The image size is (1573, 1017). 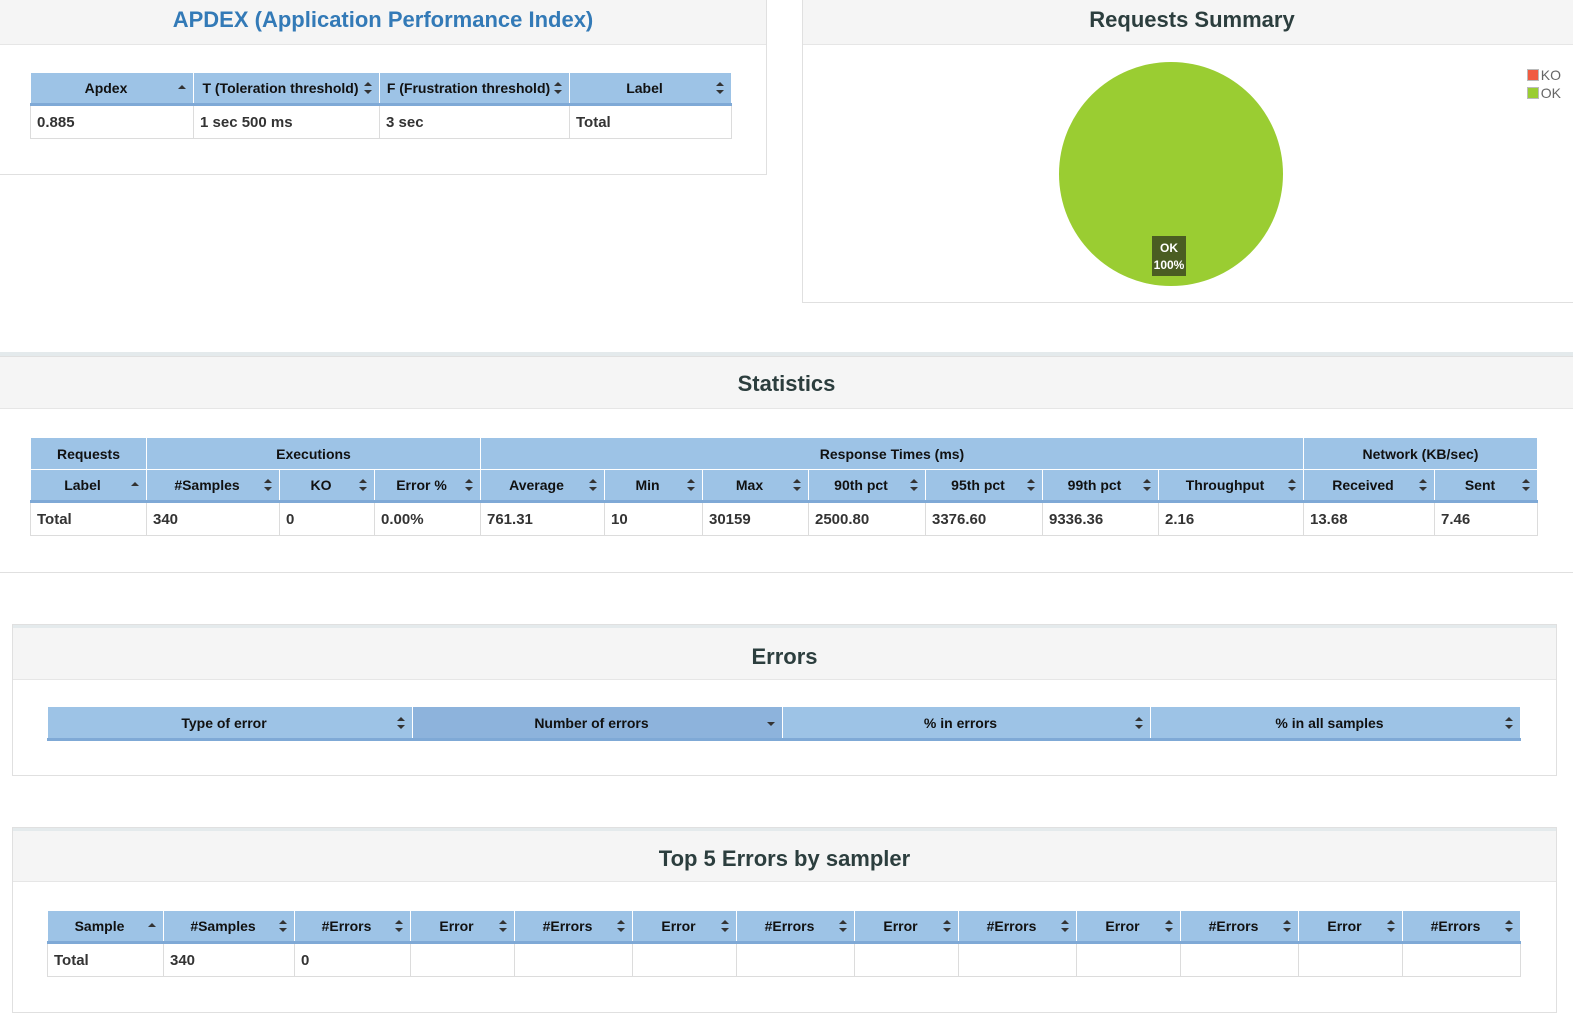 What do you see at coordinates (427, 486) in the screenshot?
I see `stats-header-error-pct: Error %` at bounding box center [427, 486].